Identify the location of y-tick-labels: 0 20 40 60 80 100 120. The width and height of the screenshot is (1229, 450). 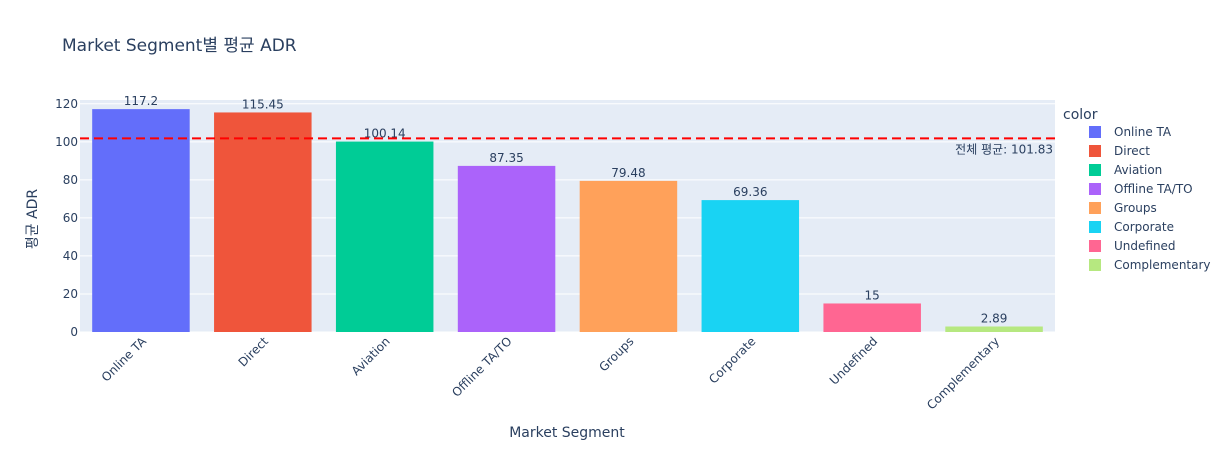
(66, 218).